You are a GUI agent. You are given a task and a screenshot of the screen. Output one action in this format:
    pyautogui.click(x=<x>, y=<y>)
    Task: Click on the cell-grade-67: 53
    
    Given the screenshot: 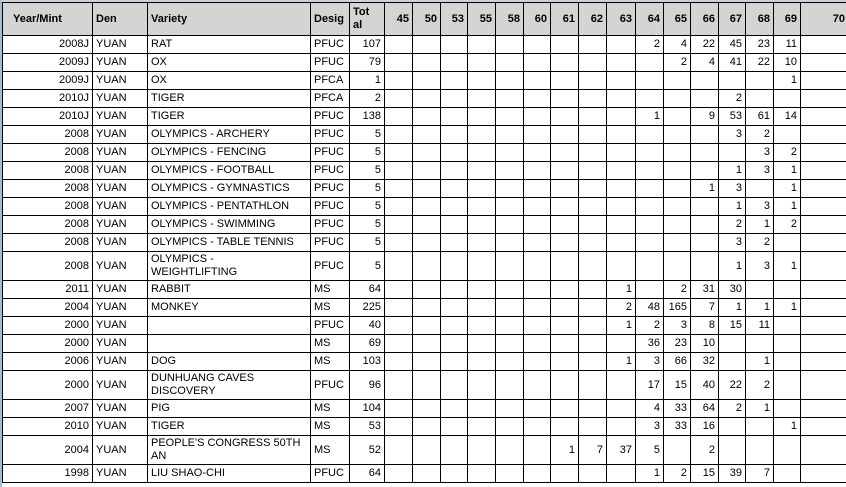 What is the action you would take?
    pyautogui.click(x=732, y=116)
    